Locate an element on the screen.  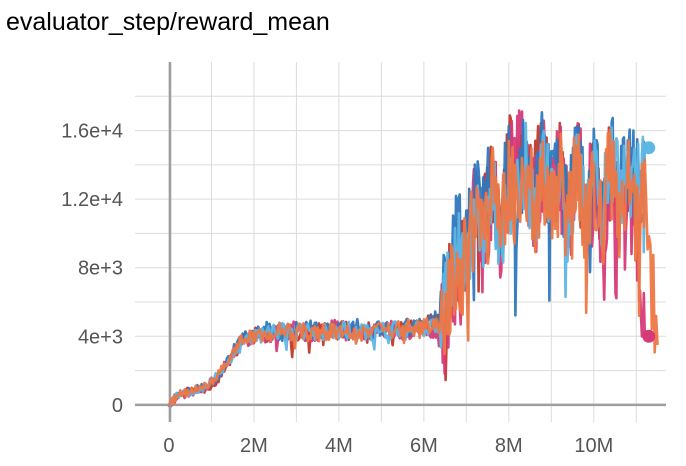
y-tick-label: 0 is located at coordinates (117, 406).